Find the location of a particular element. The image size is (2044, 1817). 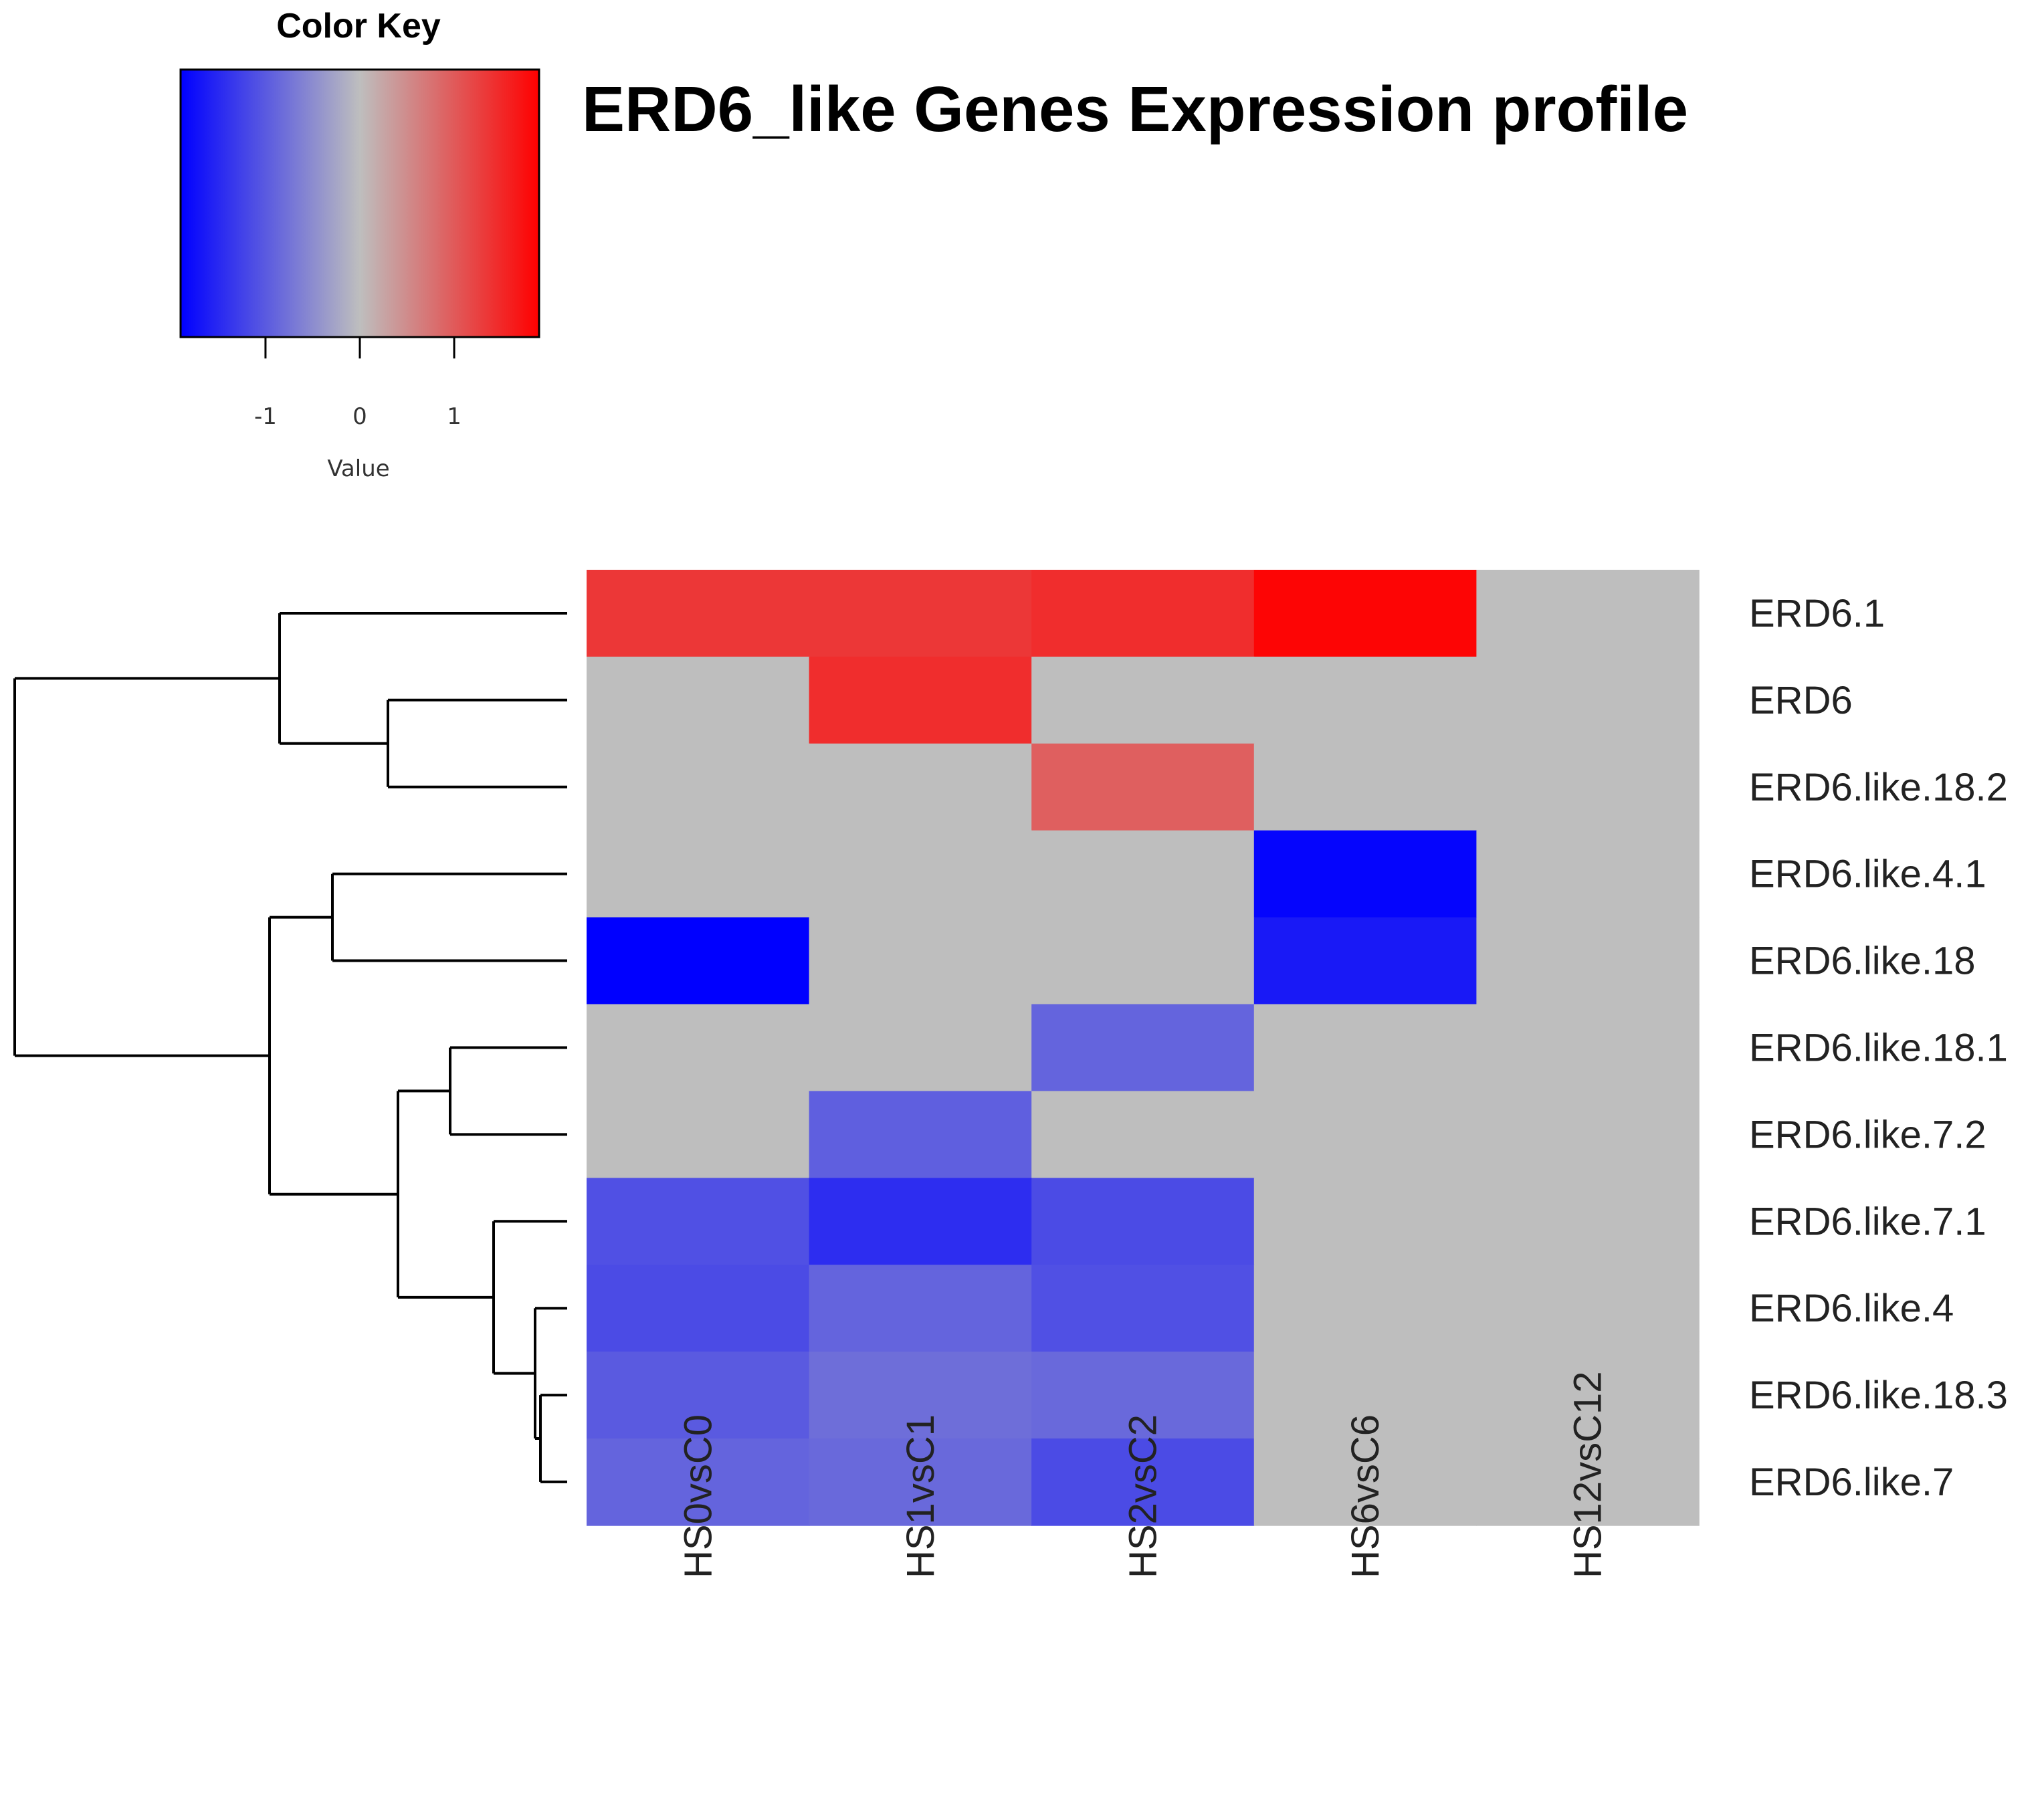

row-label: ERD6.like.18.3 is located at coordinates (1878, 1395).